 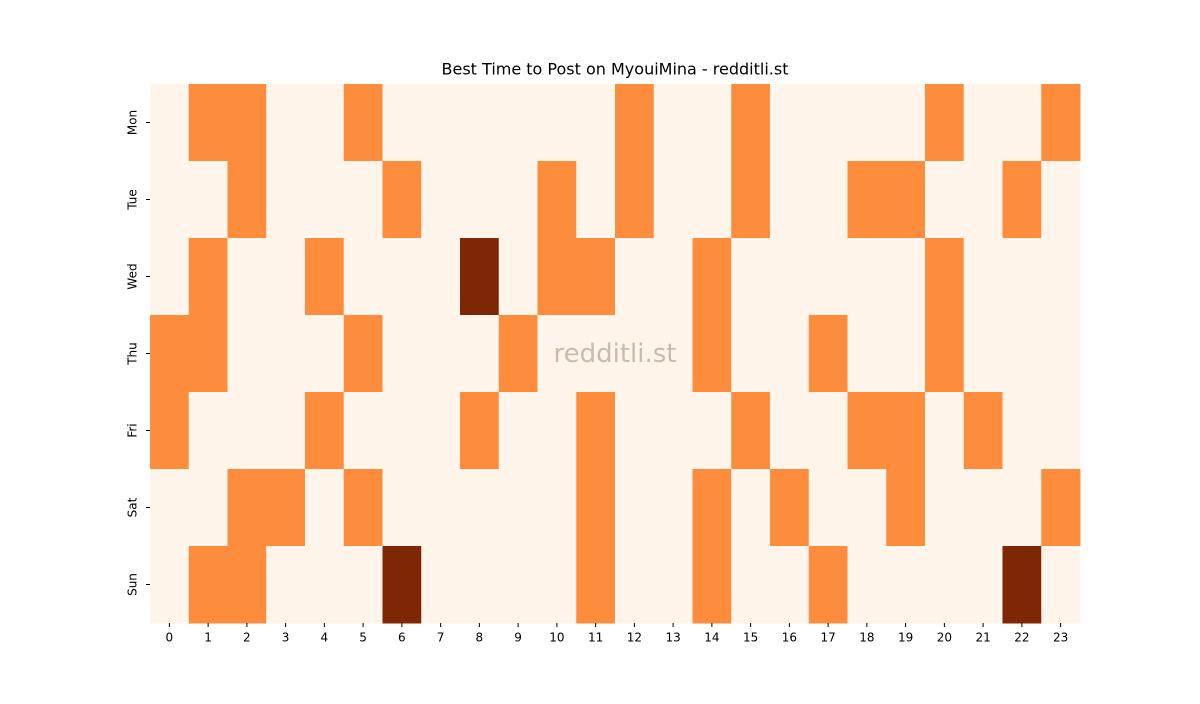 I want to click on y-tick-label: Tue, so click(x=133, y=200).